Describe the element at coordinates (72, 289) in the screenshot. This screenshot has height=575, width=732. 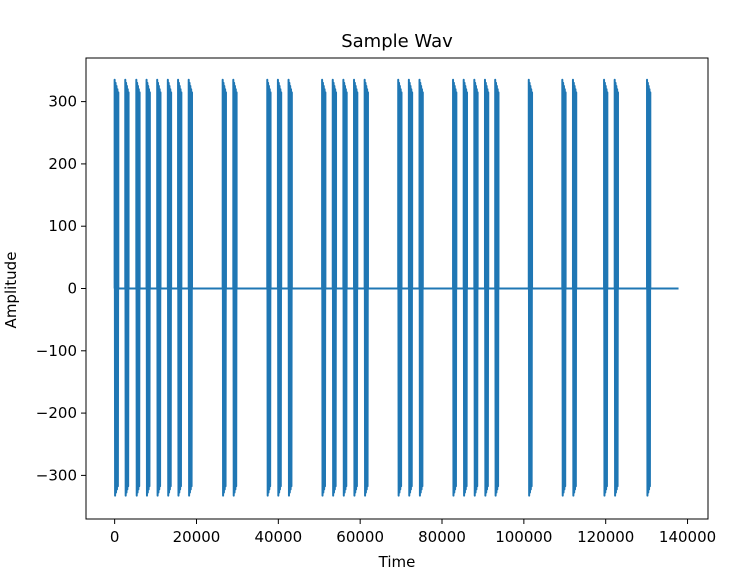
I see `y-tick-label: 0` at that location.